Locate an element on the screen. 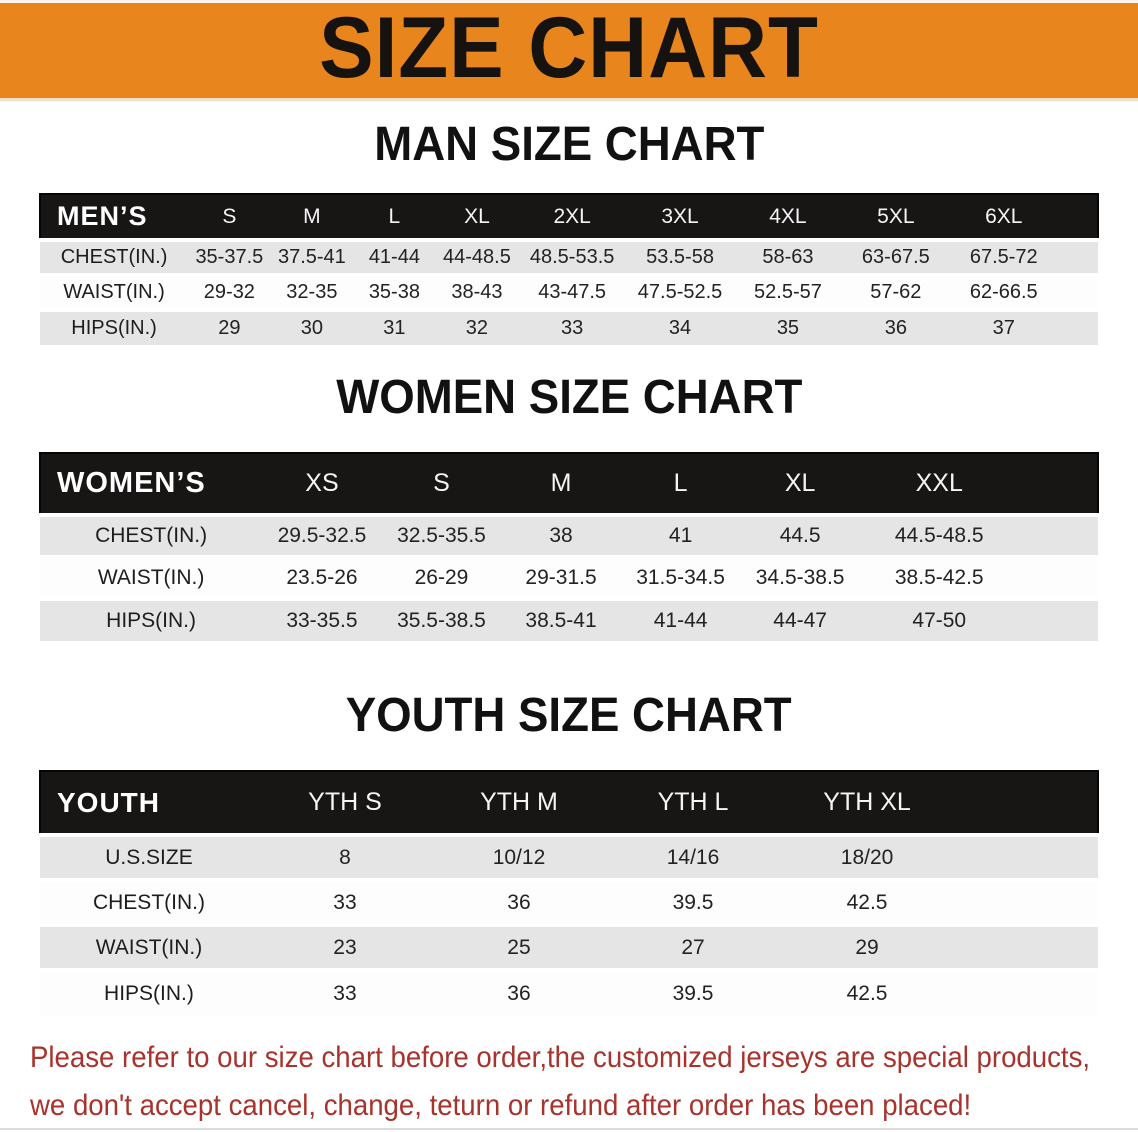  women-cell-1-3: 31.5-34.5 is located at coordinates (680, 577).